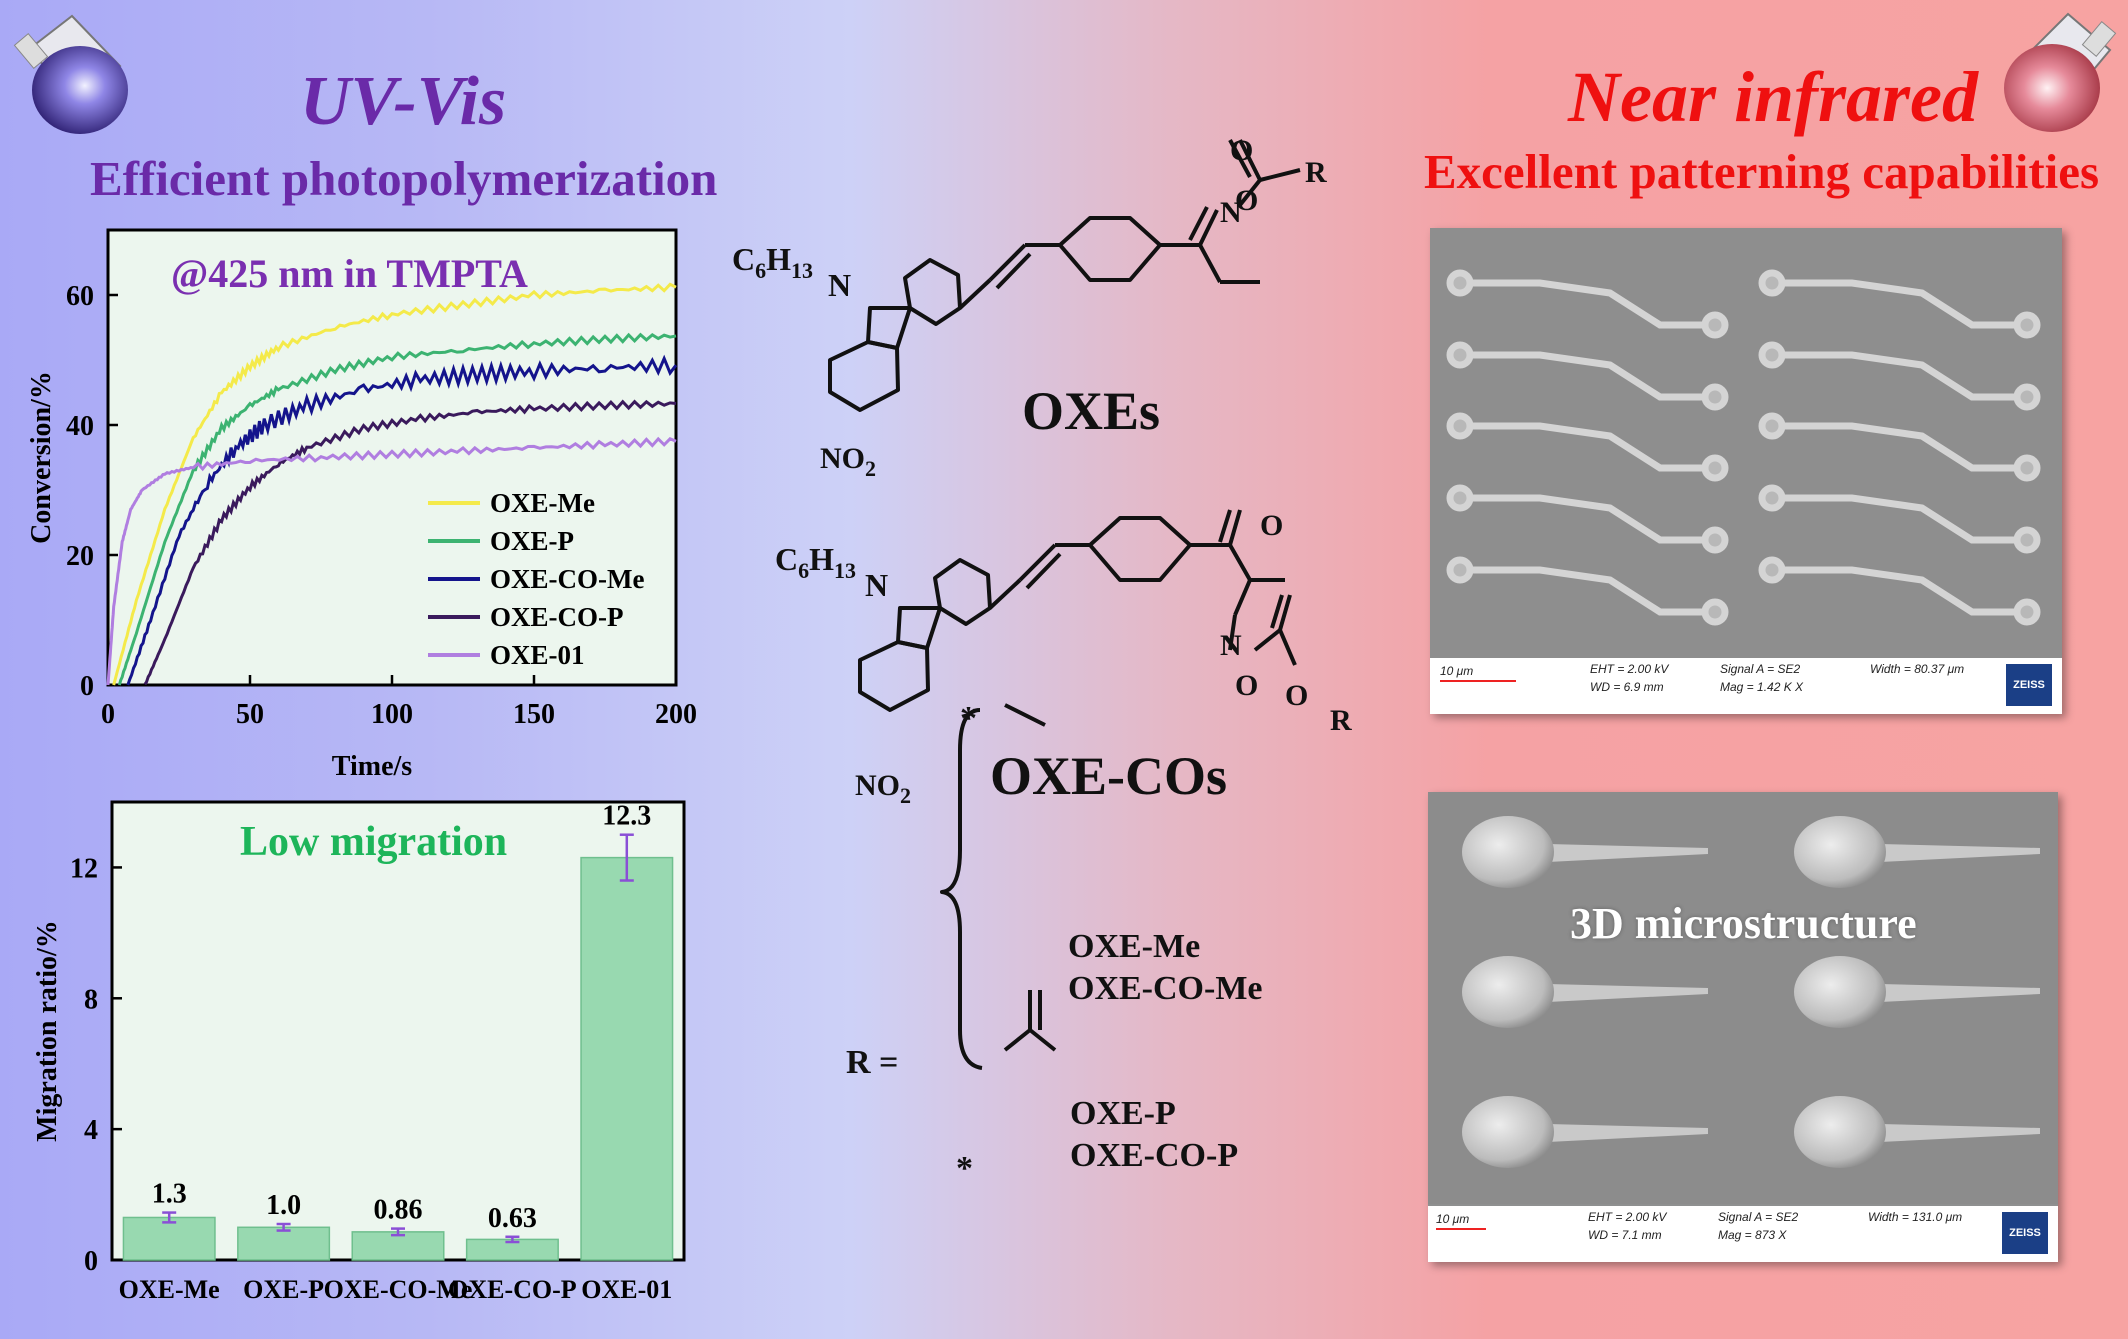 Image resolution: width=2128 pixels, height=1339 pixels. Describe the element at coordinates (284, 1243) in the screenshot. I see `bar-oxe-p` at that location.